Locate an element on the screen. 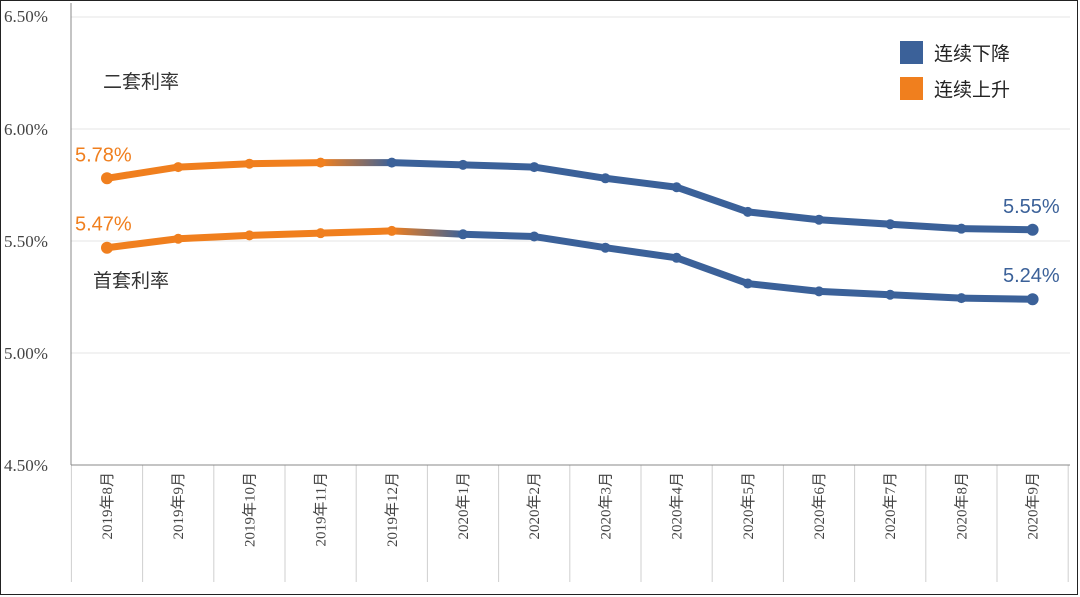  y-tick-labels: 6.50% 6.00% 5.50% 5.00% 4.50% is located at coordinates (26, 241).